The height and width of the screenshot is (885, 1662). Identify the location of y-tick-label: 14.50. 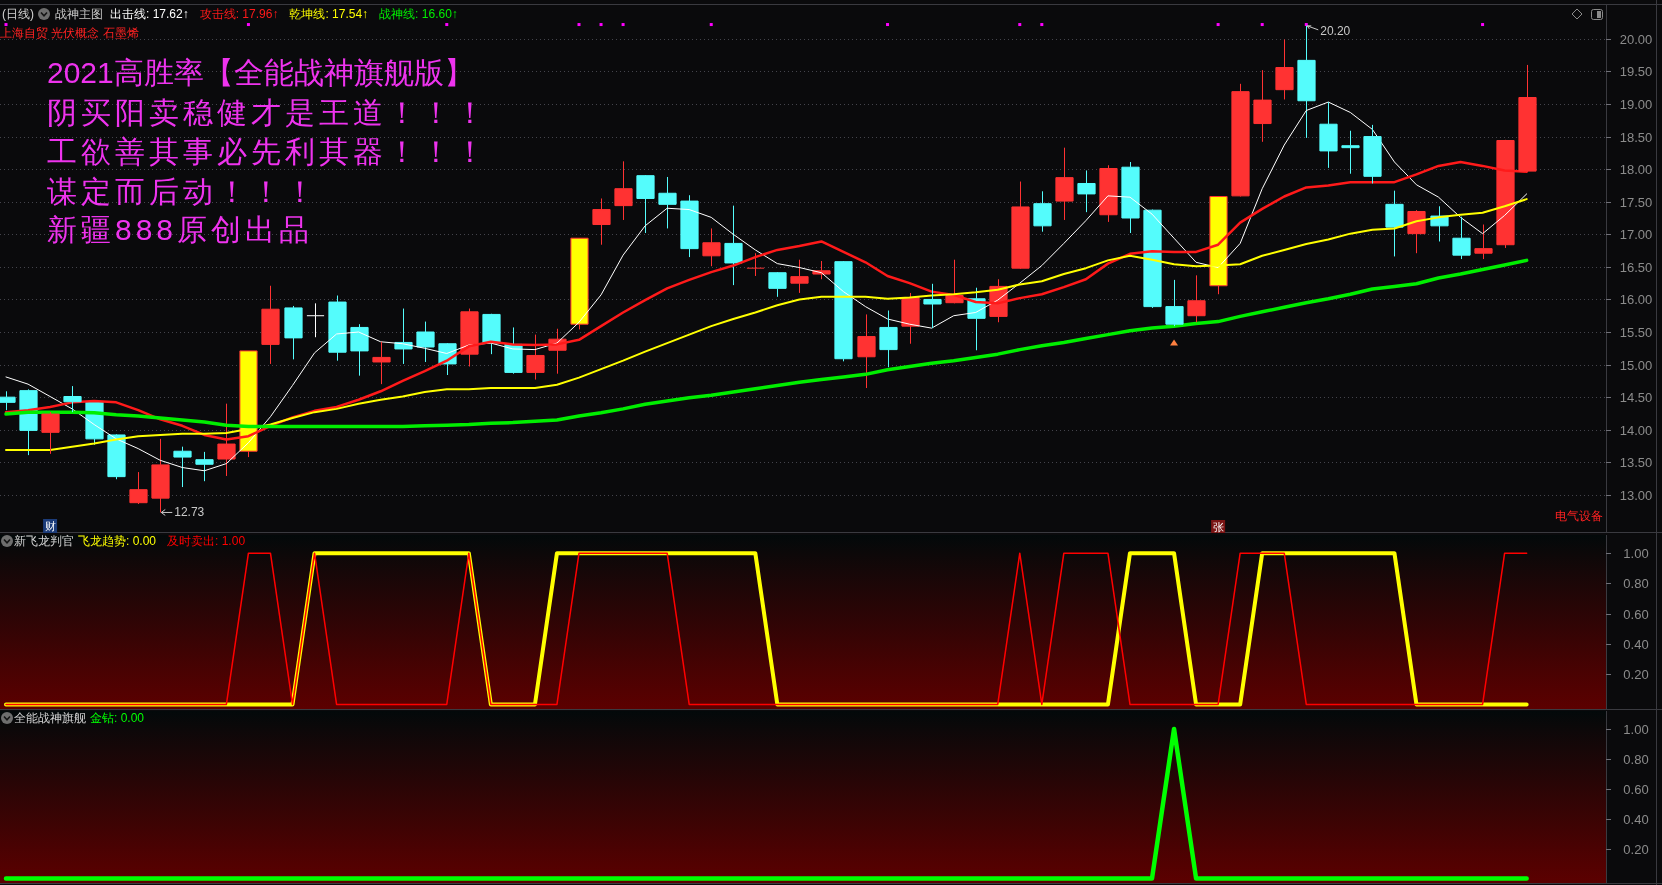
(1636, 397).